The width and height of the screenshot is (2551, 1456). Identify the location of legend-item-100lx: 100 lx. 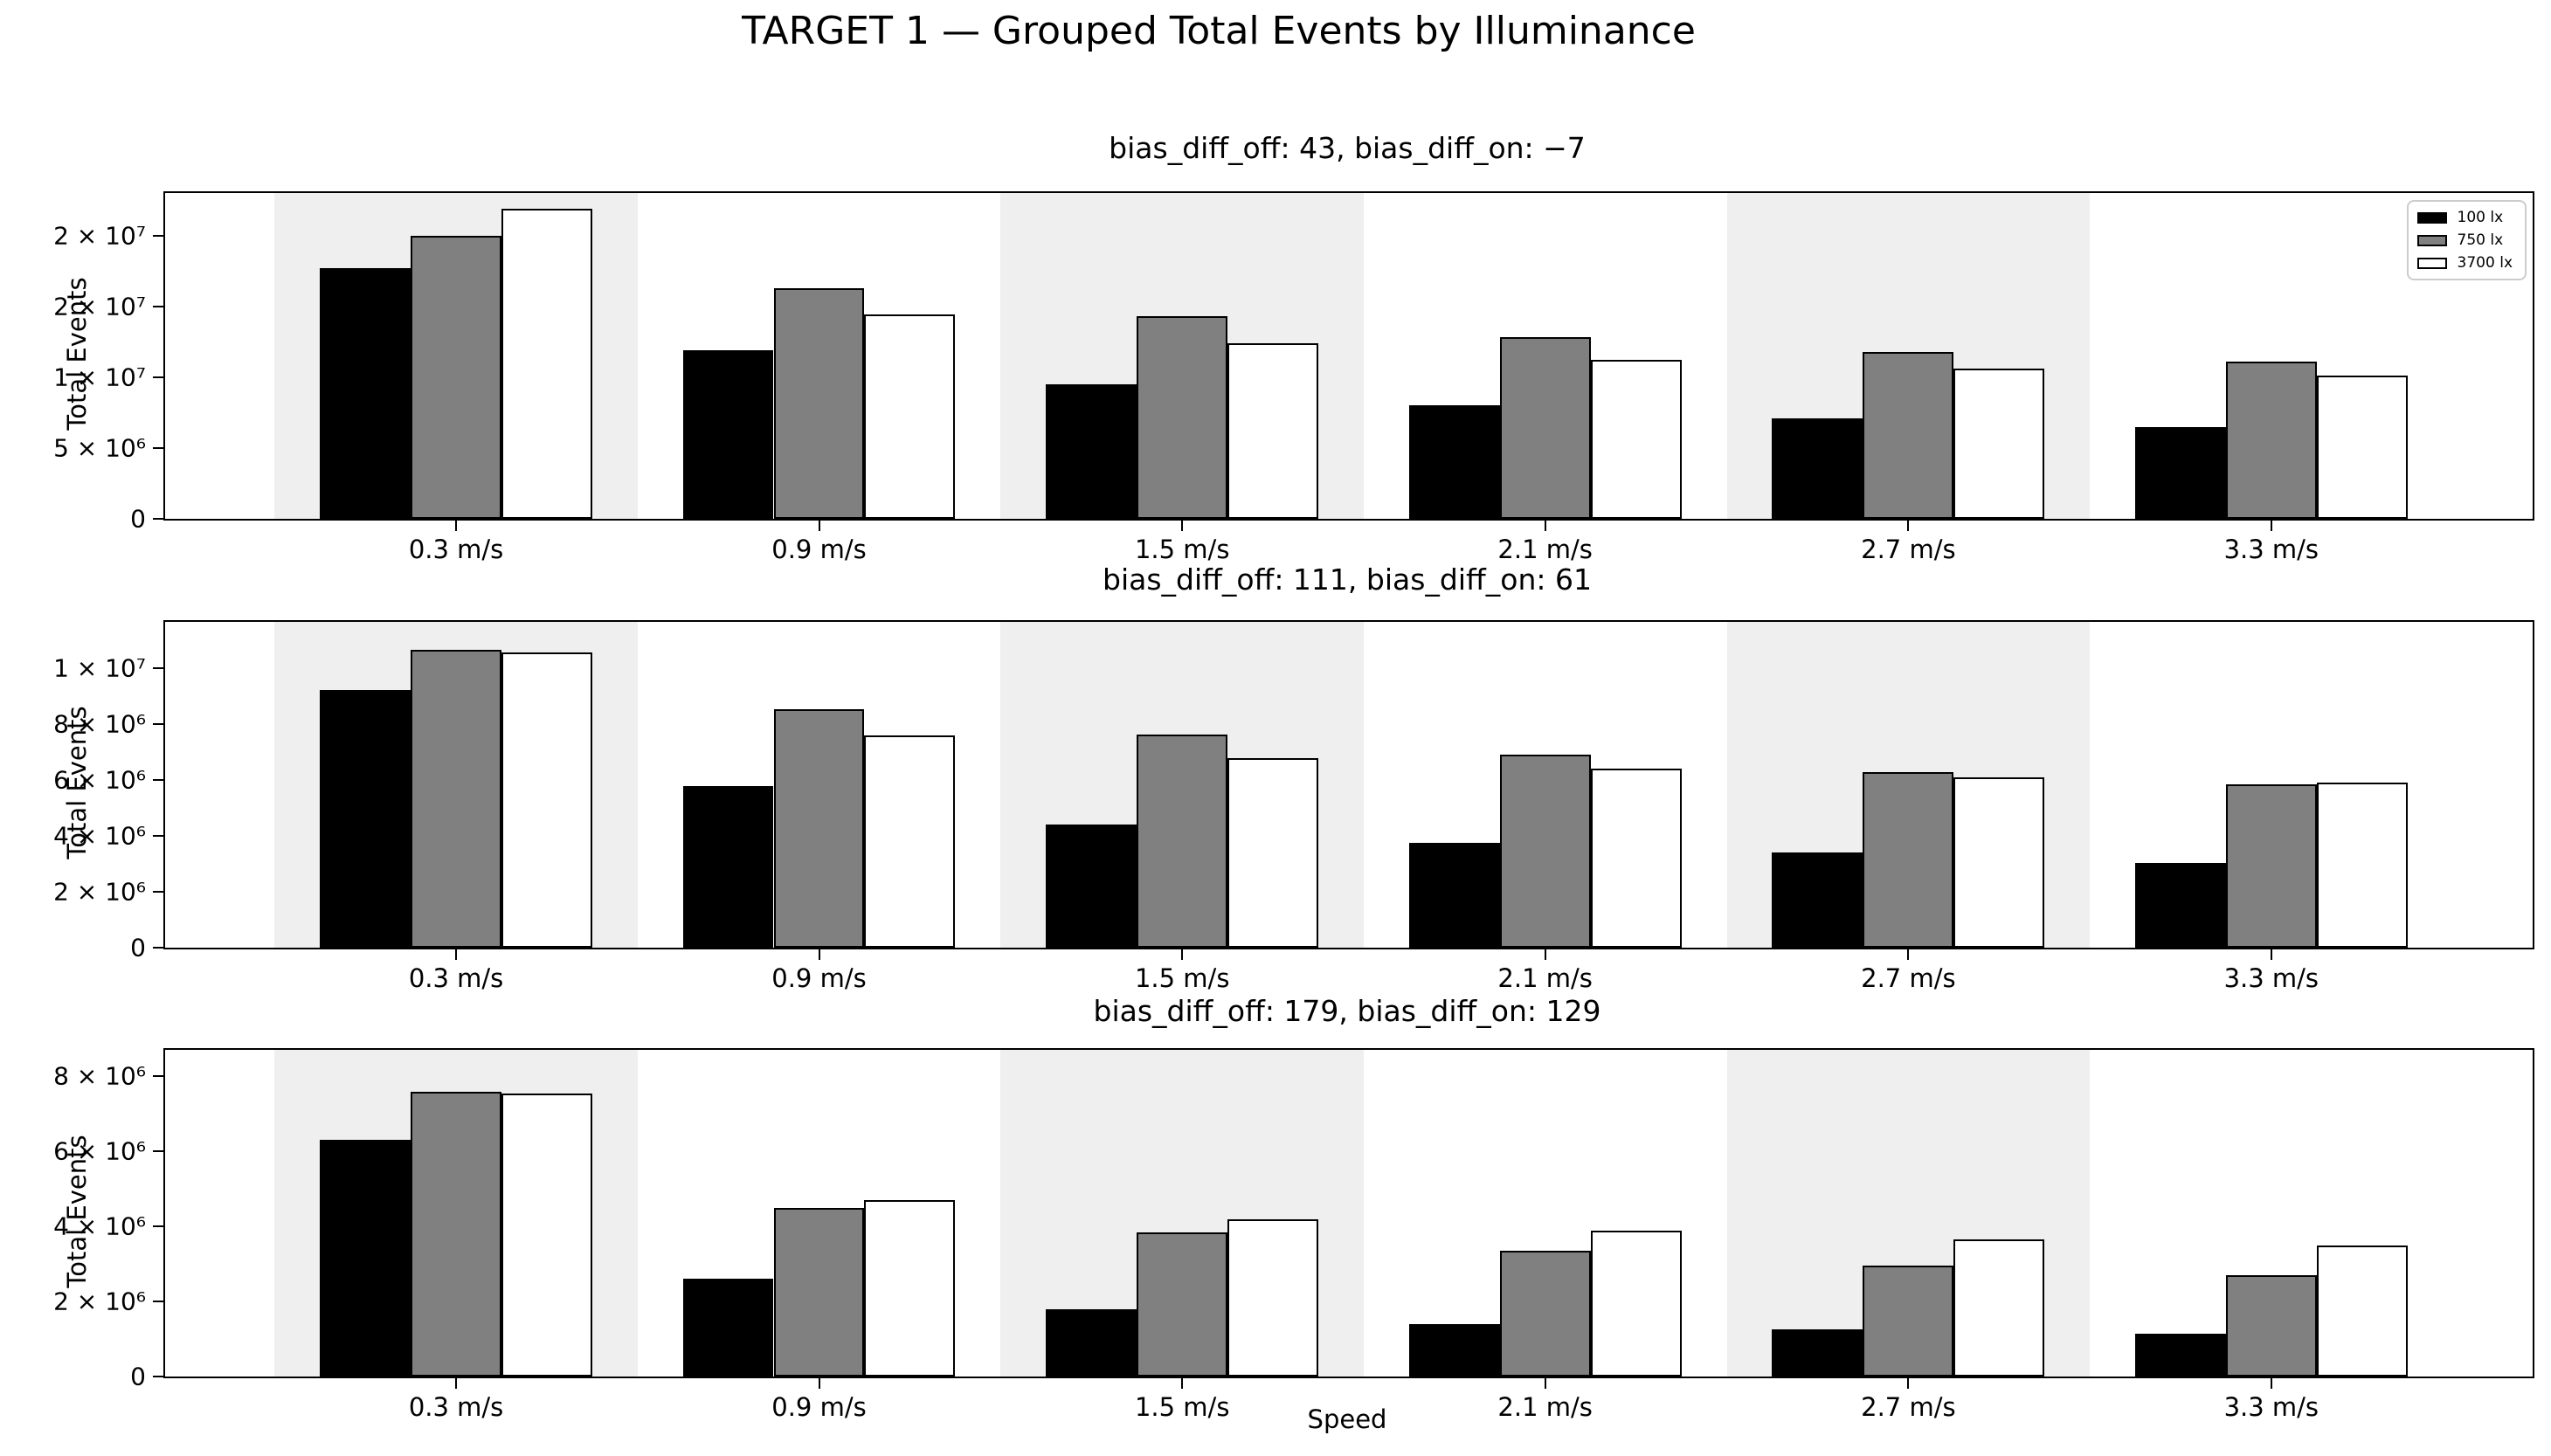
(2464, 217).